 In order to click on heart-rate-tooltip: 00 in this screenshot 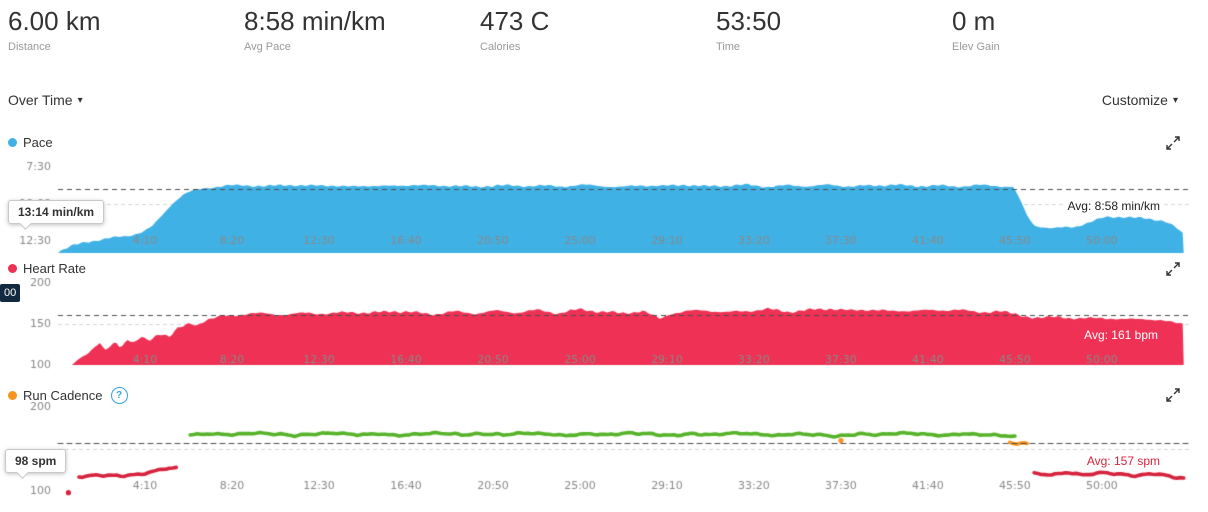, I will do `click(10, 293)`.